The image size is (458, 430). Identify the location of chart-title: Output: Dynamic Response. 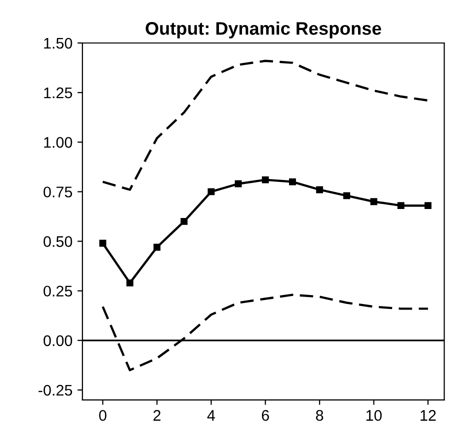
(264, 30).